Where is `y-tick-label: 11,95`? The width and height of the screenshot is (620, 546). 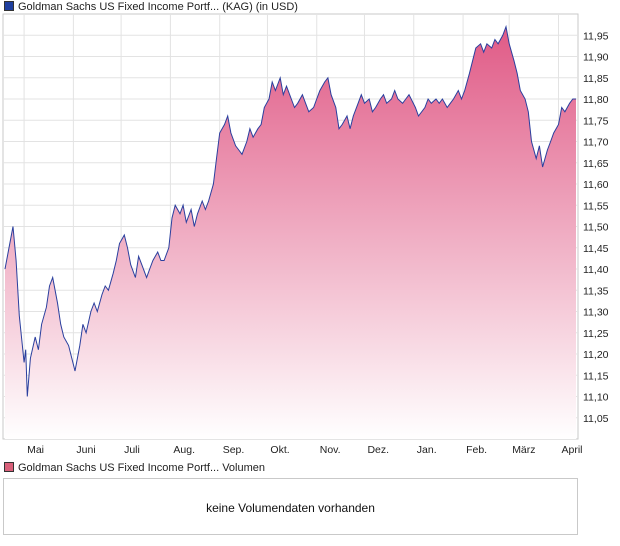
y-tick-label: 11,95 is located at coordinates (596, 36).